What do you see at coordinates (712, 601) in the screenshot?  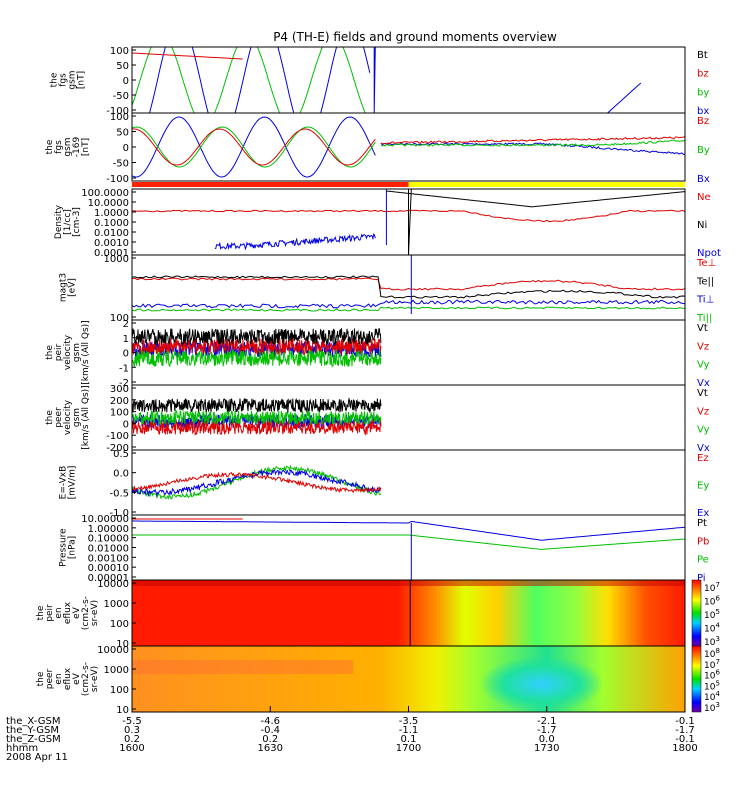 I see `colorbar-label: 106` at bounding box center [712, 601].